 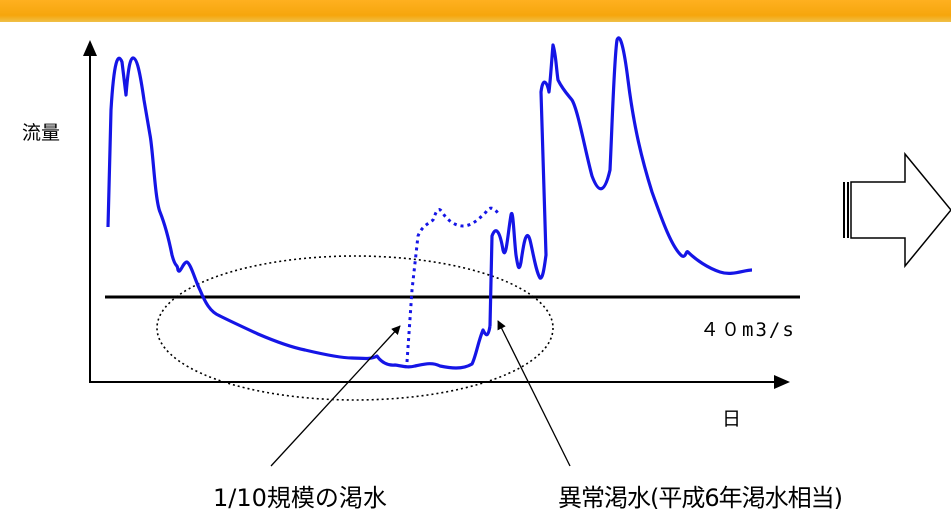 I want to click on header-bar, so click(x=475, y=11).